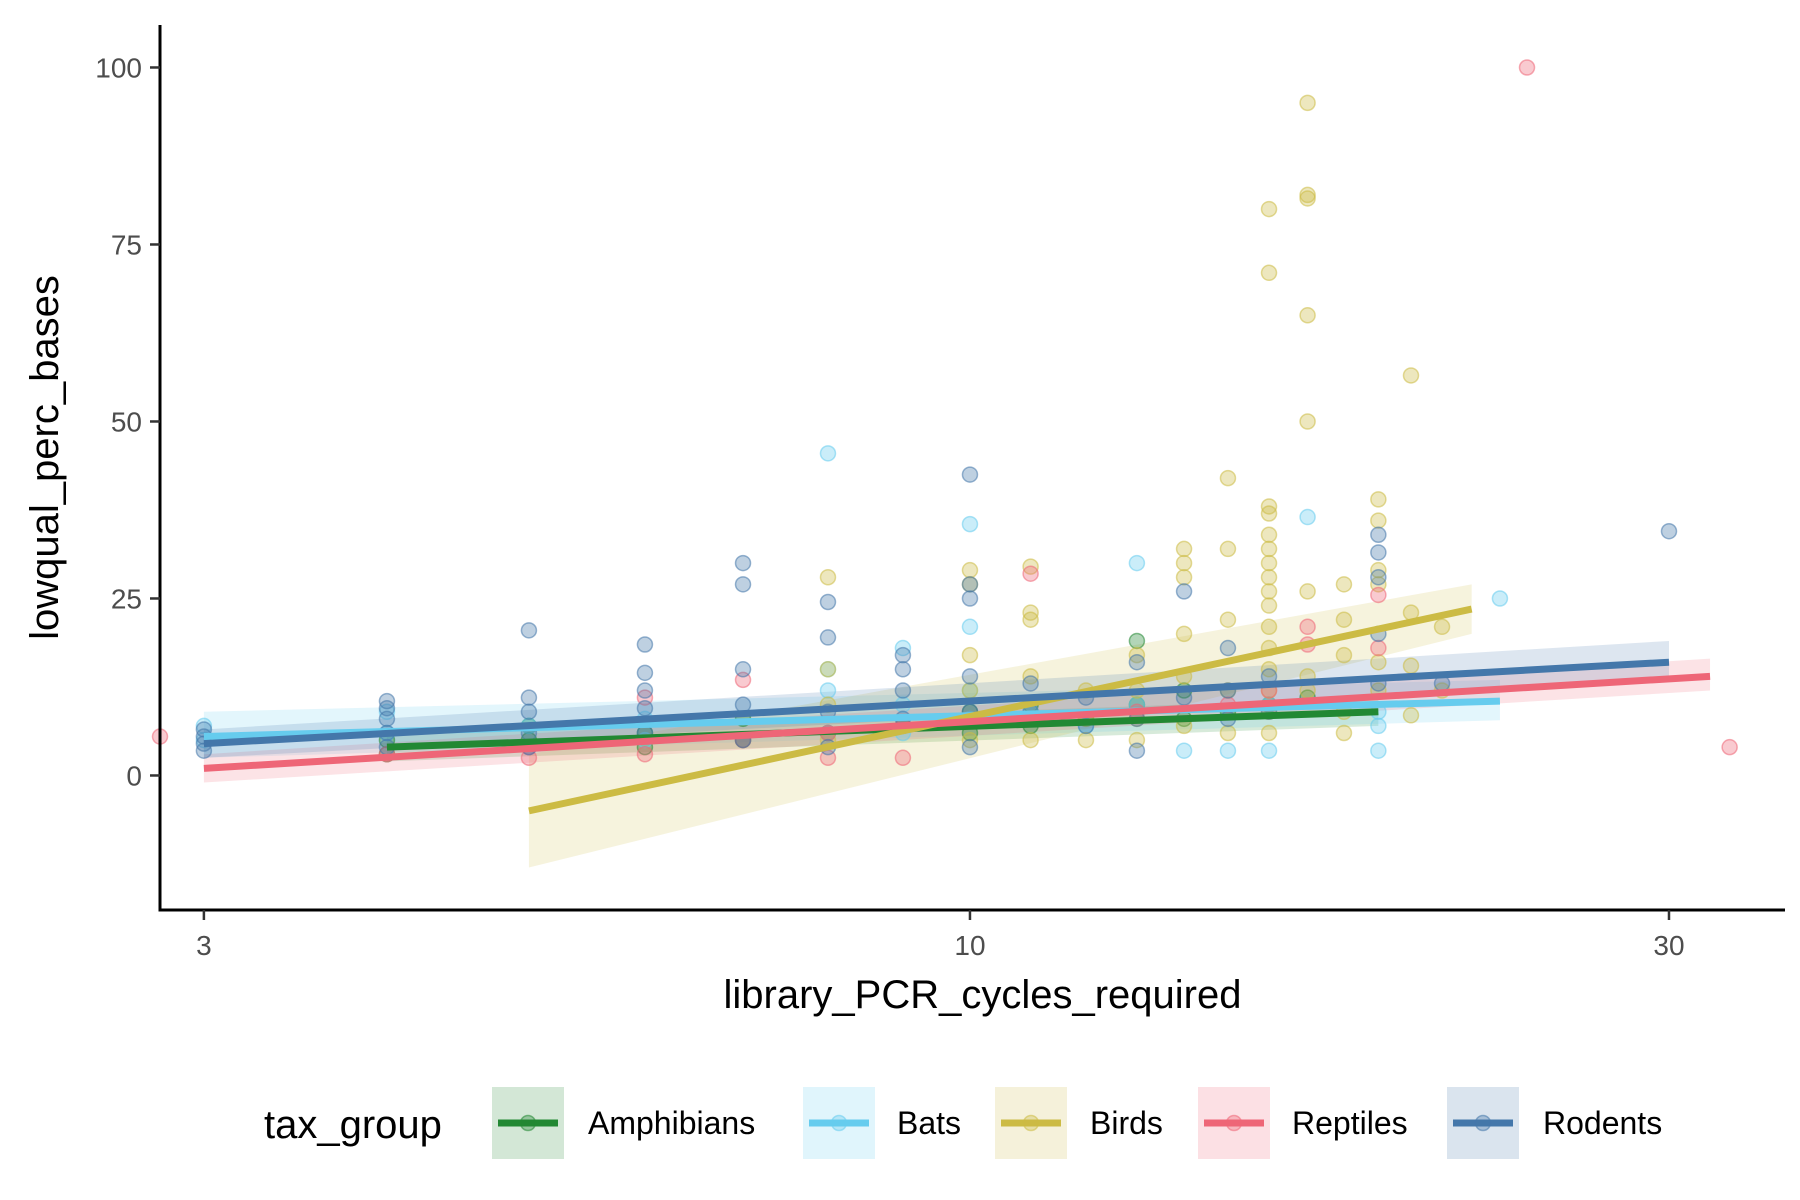  Describe the element at coordinates (1137, 641) in the screenshot. I see `point-amphibians` at that location.